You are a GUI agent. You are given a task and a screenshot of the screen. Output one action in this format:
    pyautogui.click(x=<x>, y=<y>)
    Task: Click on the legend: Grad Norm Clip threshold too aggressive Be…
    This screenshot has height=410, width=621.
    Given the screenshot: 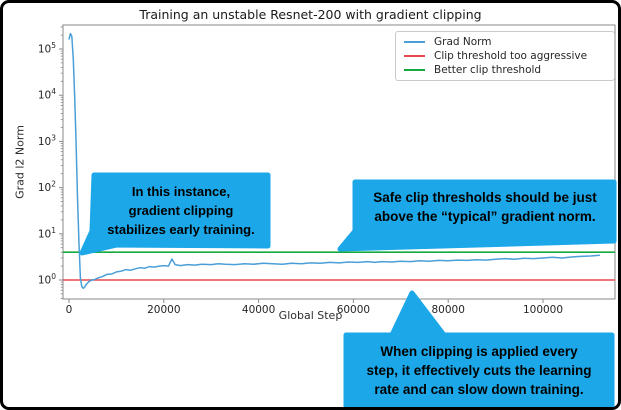 What is the action you would take?
    pyautogui.click(x=505, y=56)
    